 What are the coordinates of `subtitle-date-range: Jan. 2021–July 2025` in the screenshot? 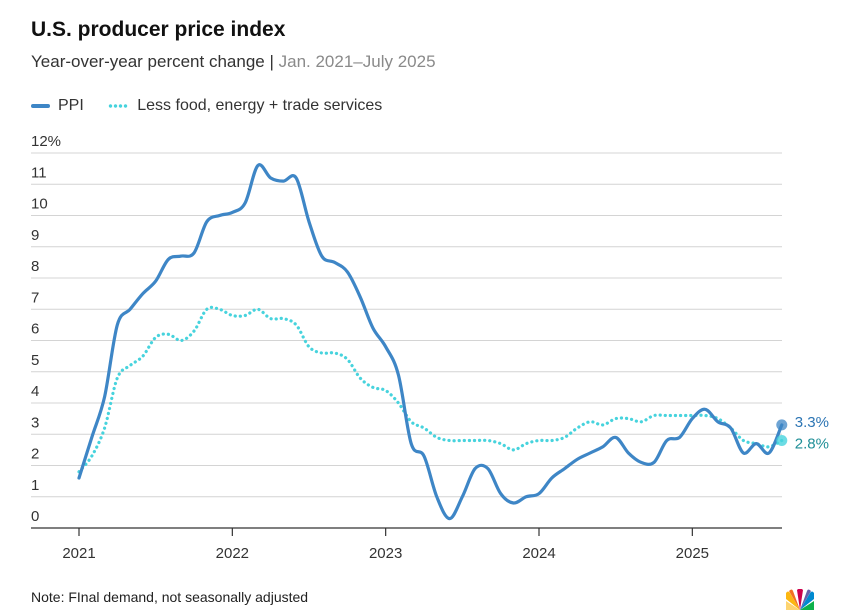 It's located at (357, 61).